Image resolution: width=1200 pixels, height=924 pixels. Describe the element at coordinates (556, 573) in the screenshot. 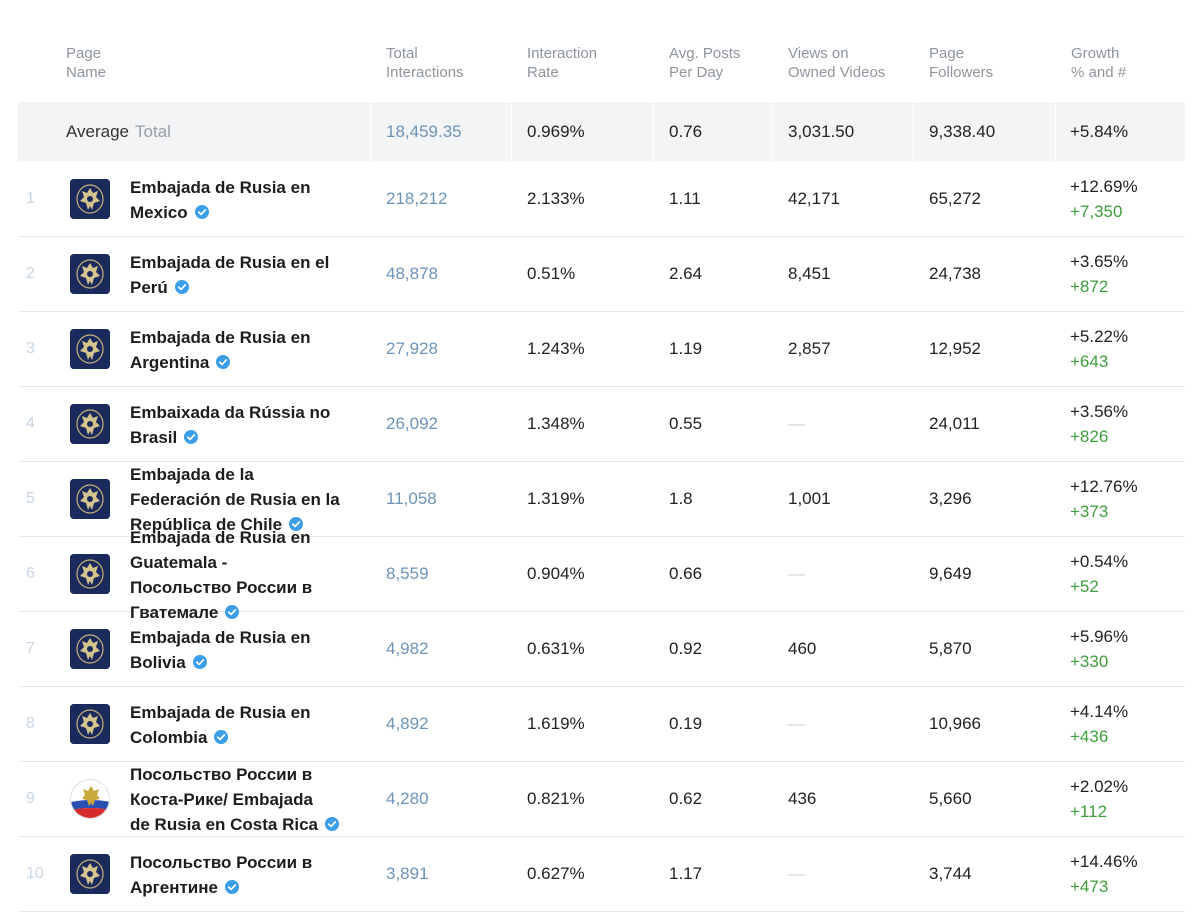

I see `interaction-rate: 0.904%` at that location.